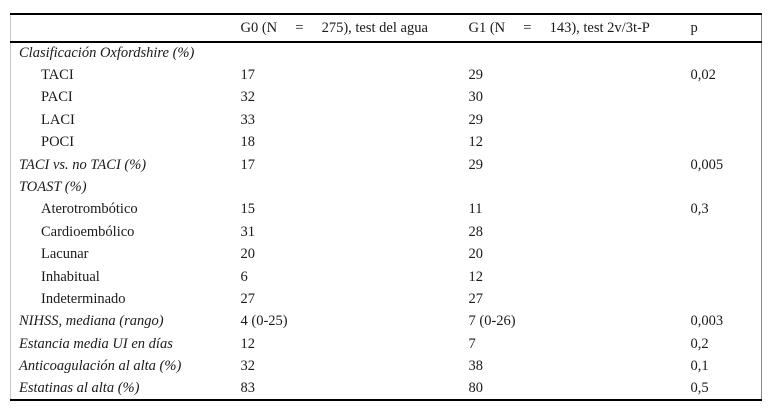  Describe the element at coordinates (58, 142) in the screenshot. I see `row-label: POCI` at that location.